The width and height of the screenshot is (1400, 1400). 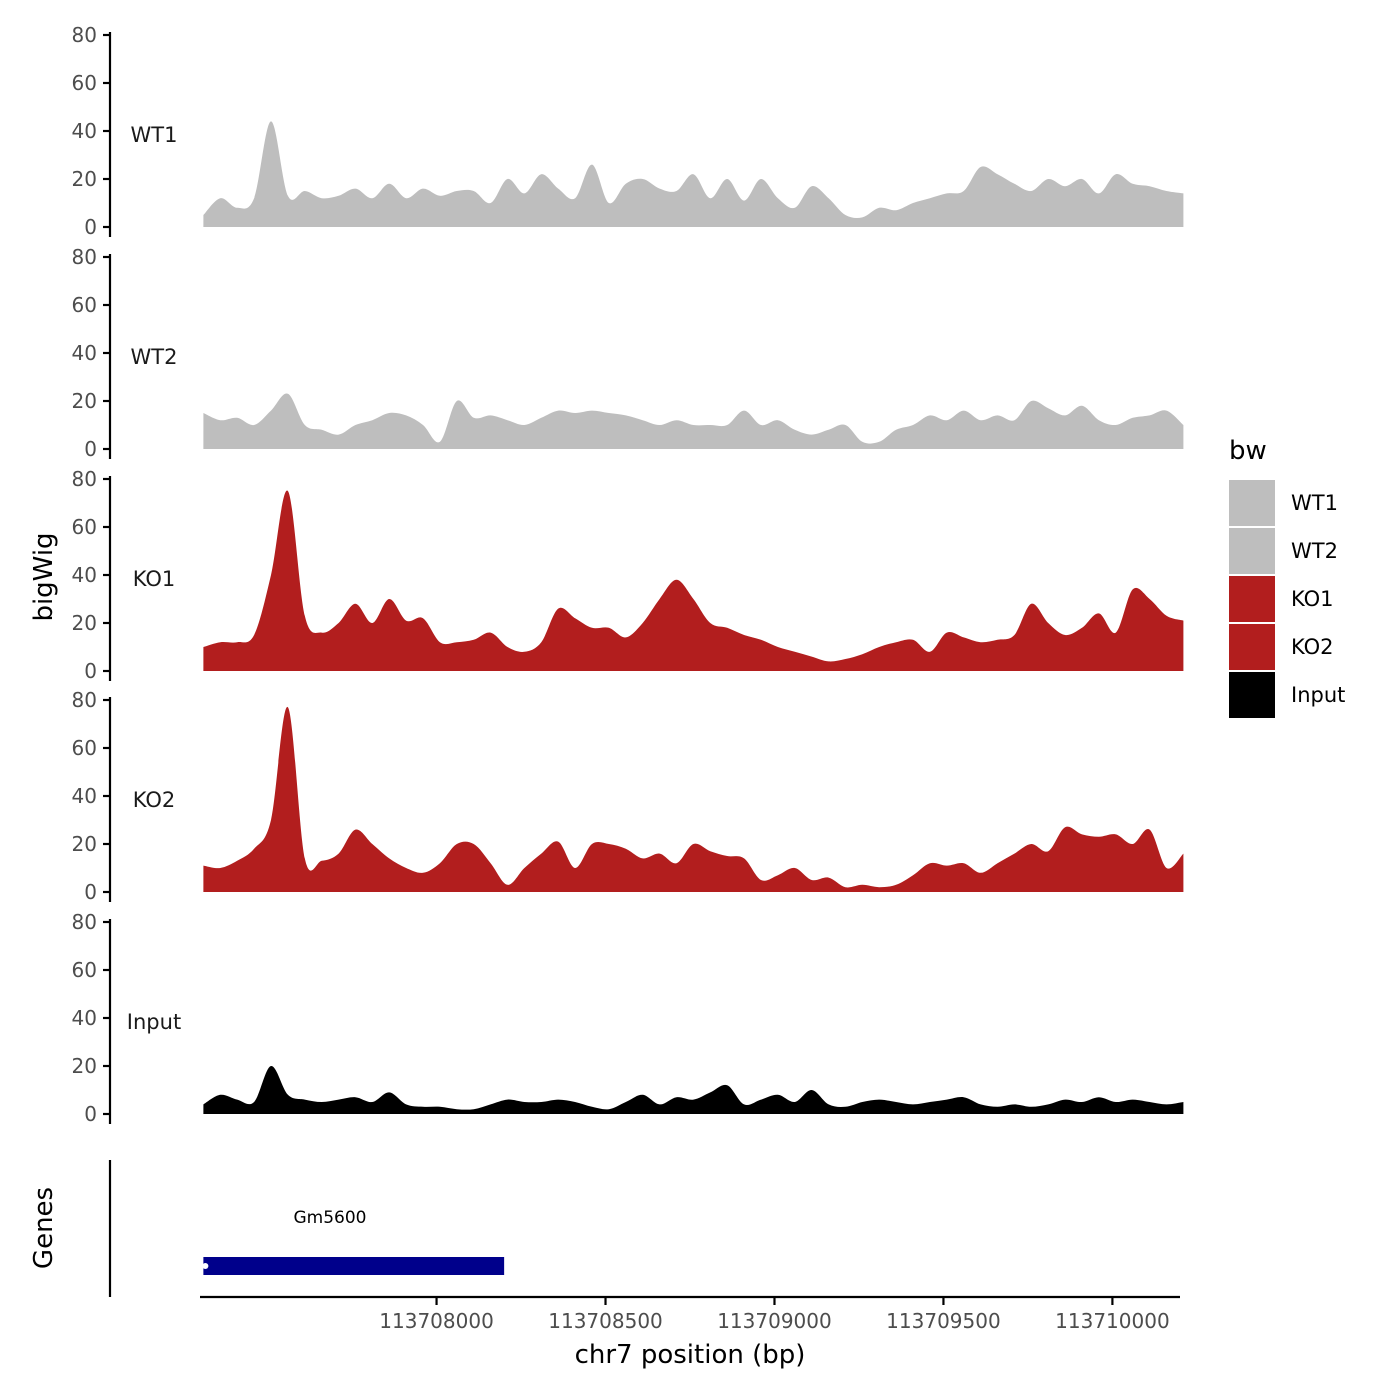 What do you see at coordinates (84, 922) in the screenshot?
I see `y-tick-label-input: 80` at bounding box center [84, 922].